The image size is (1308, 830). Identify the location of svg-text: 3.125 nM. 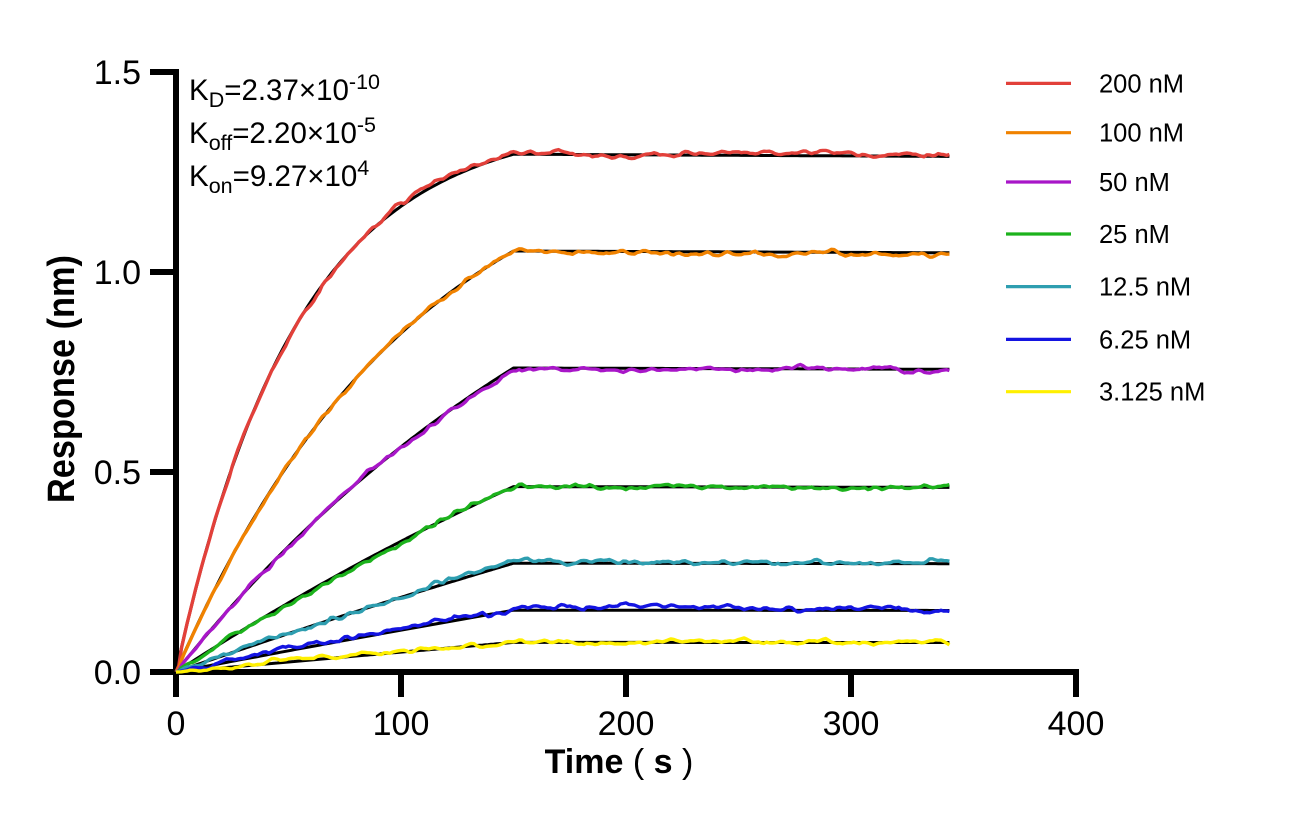
(1152, 393).